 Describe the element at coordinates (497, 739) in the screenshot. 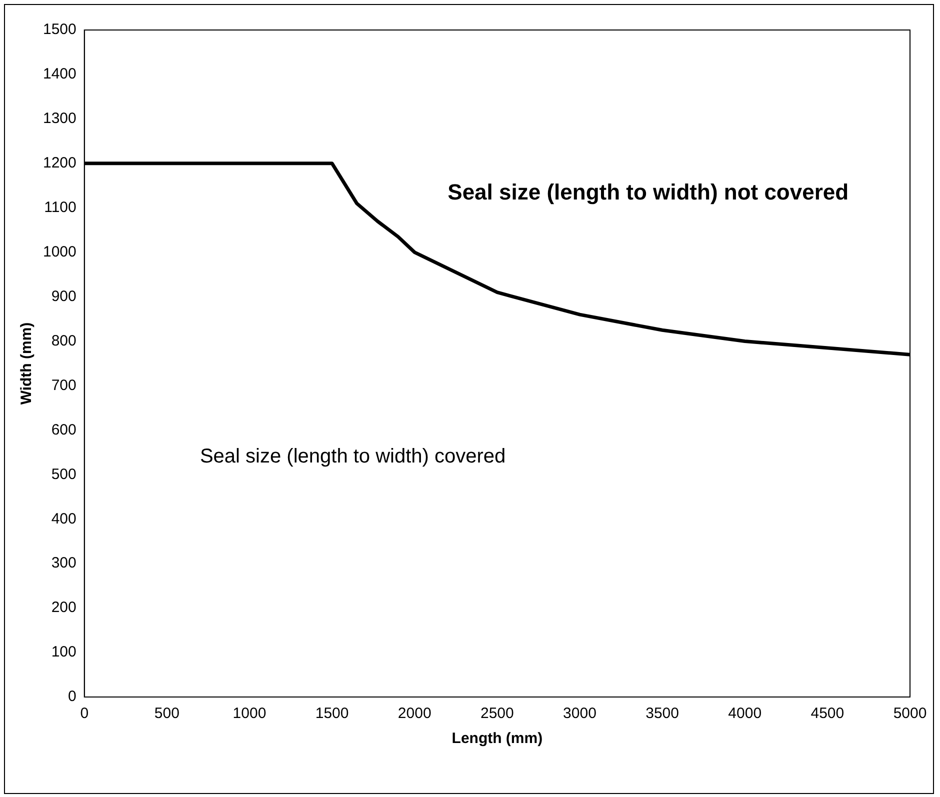

I see `x-axis-title: Length (mm)` at that location.